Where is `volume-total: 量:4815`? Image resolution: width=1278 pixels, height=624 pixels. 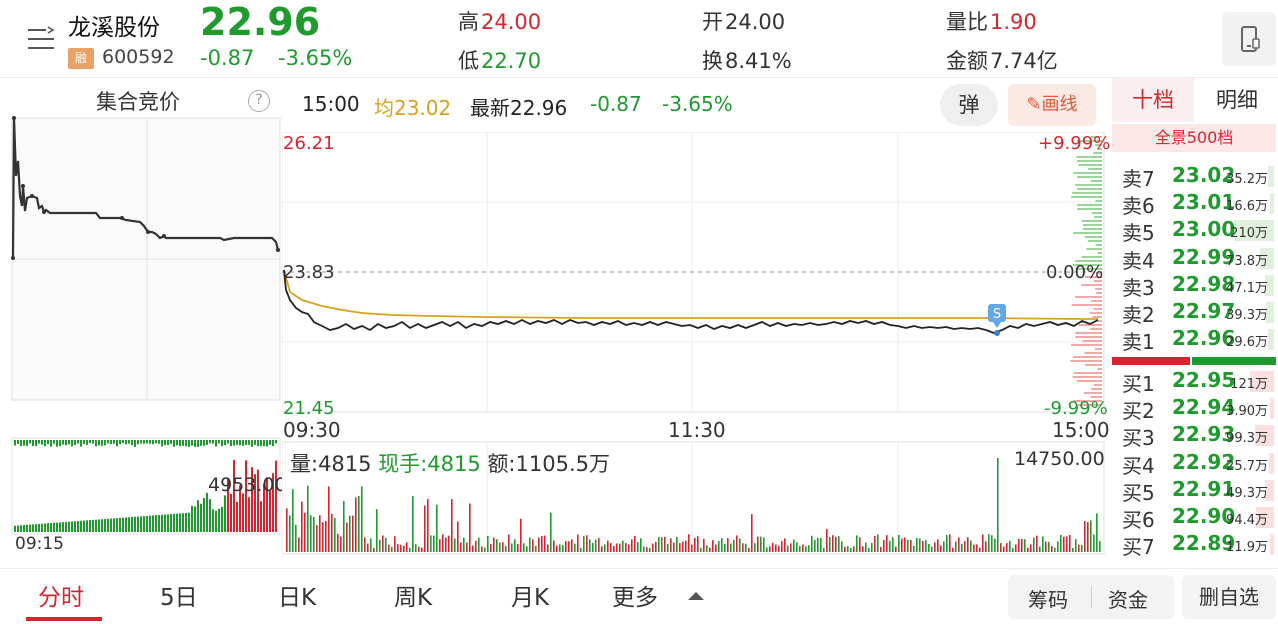
volume-total: 量:4815 is located at coordinates (331, 464).